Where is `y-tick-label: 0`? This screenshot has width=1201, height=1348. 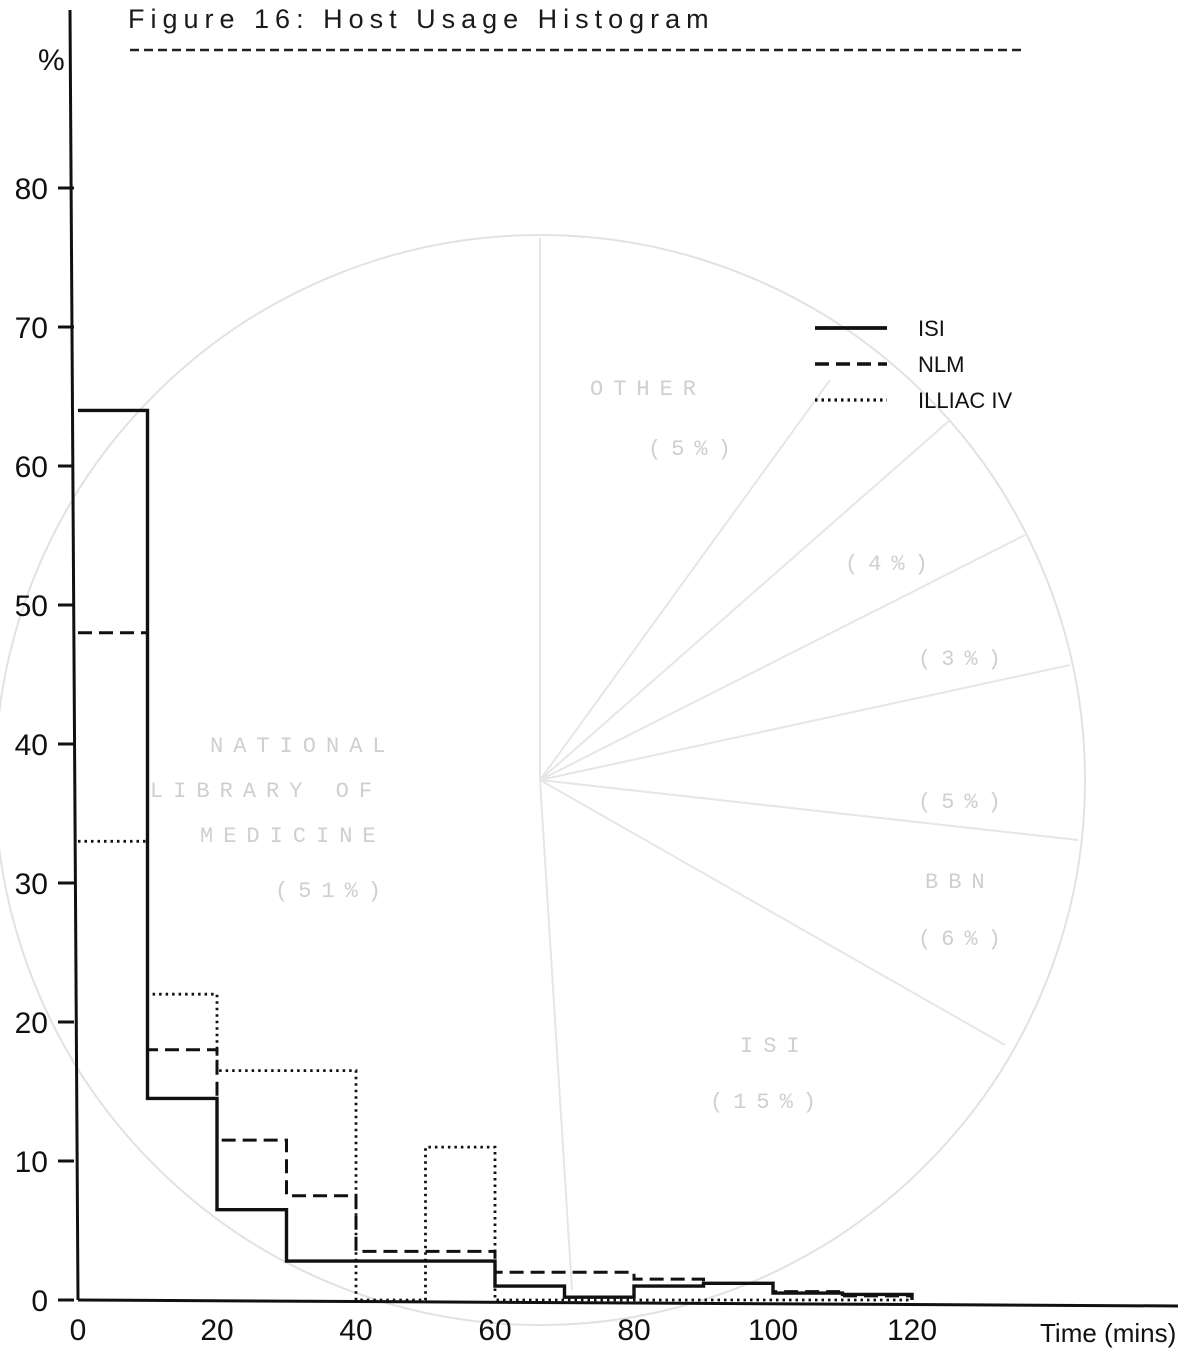
y-tick-label: 0 is located at coordinates (39, 1301).